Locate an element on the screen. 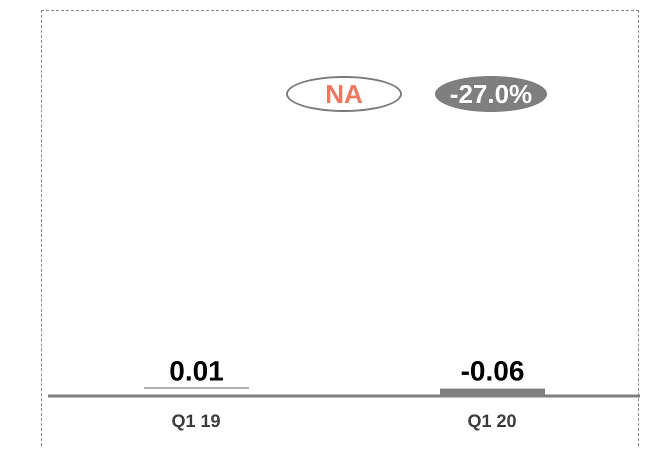 This screenshot has width=646, height=454. text: NA is located at coordinates (344, 94).